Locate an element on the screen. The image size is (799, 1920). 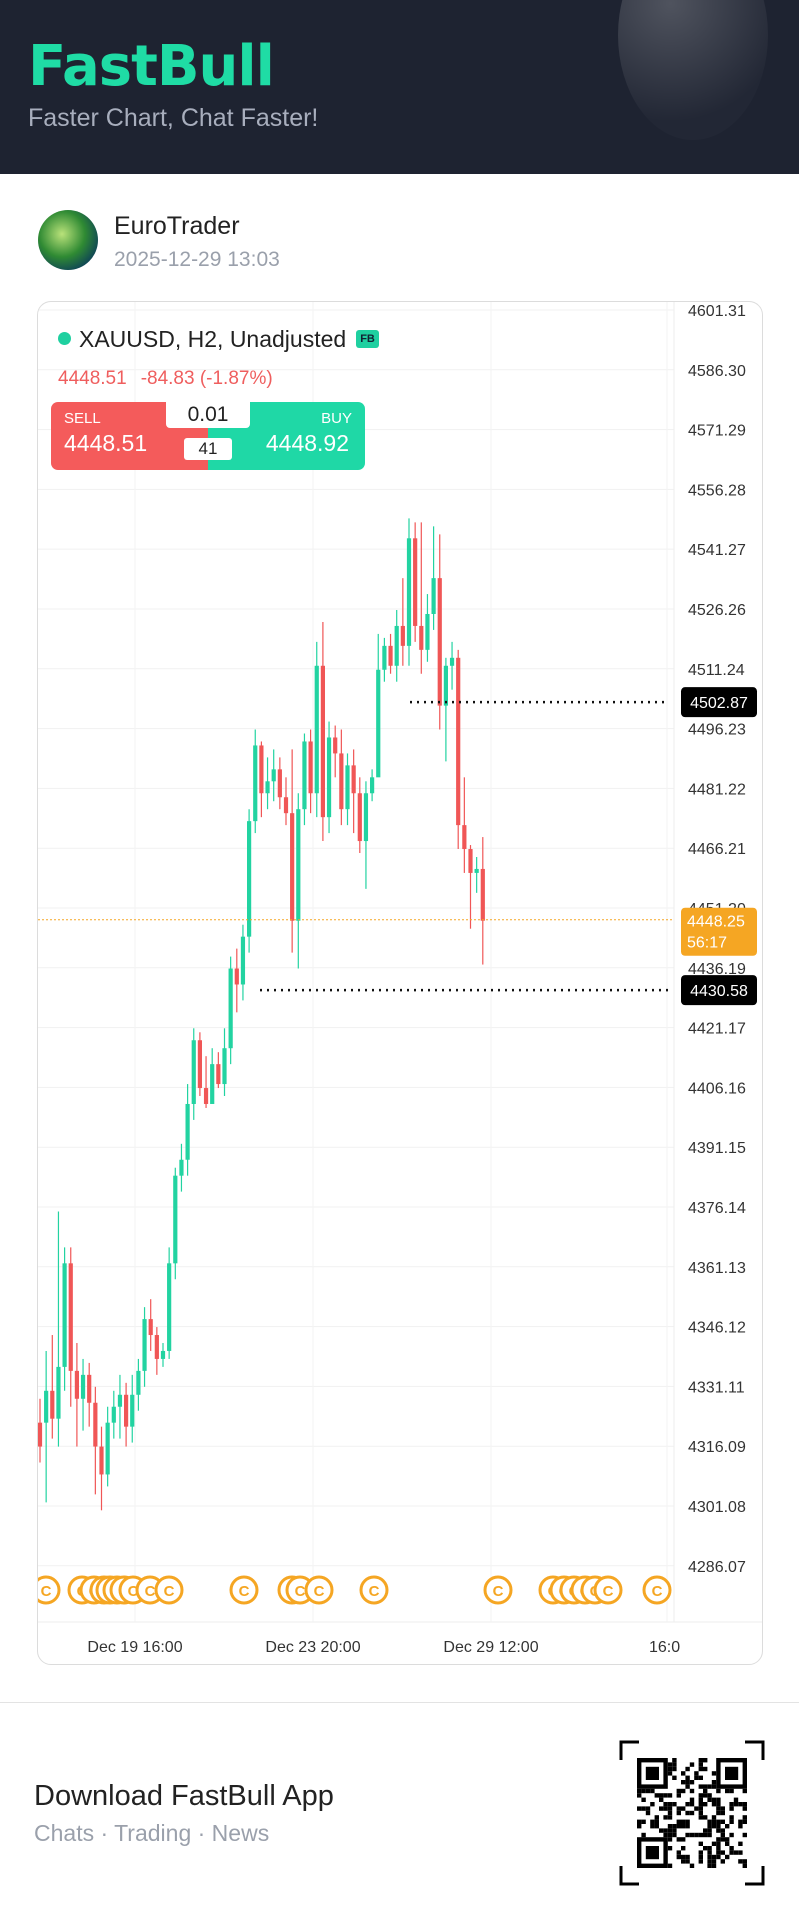
y-tick-label: 4466.21 is located at coordinates (717, 849).